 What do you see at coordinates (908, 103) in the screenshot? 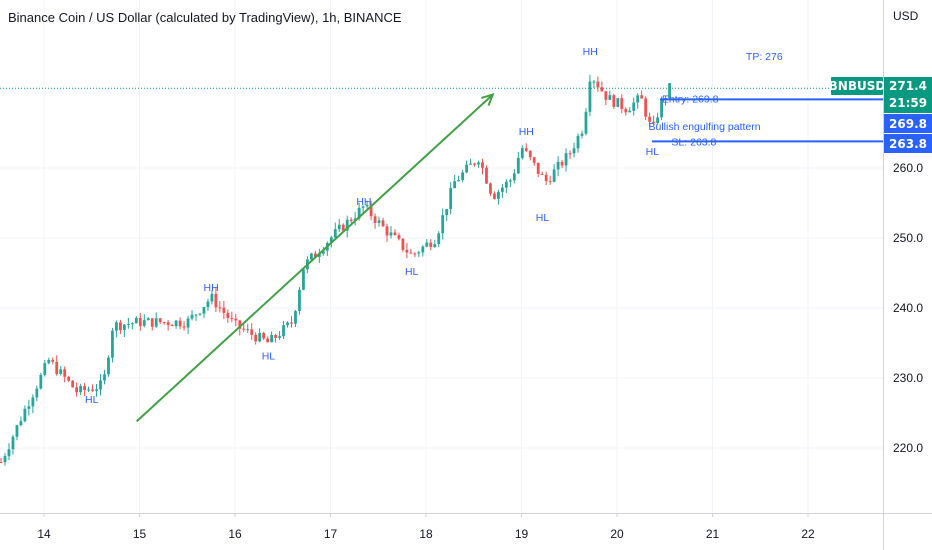
I see `countdown-label: 21:59` at bounding box center [908, 103].